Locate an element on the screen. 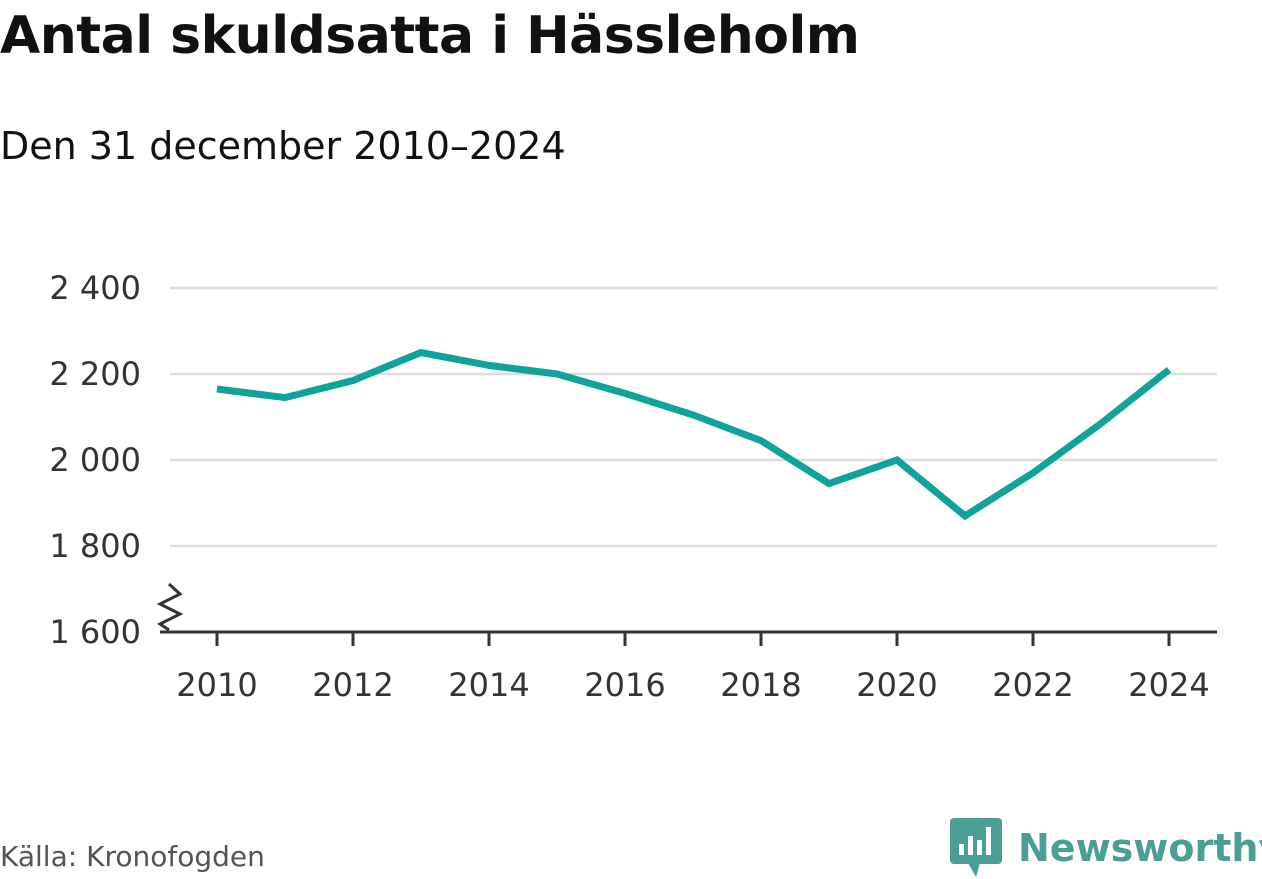 This screenshot has height=879, width=1262. x-tick-label: 2024 is located at coordinates (1168, 685).